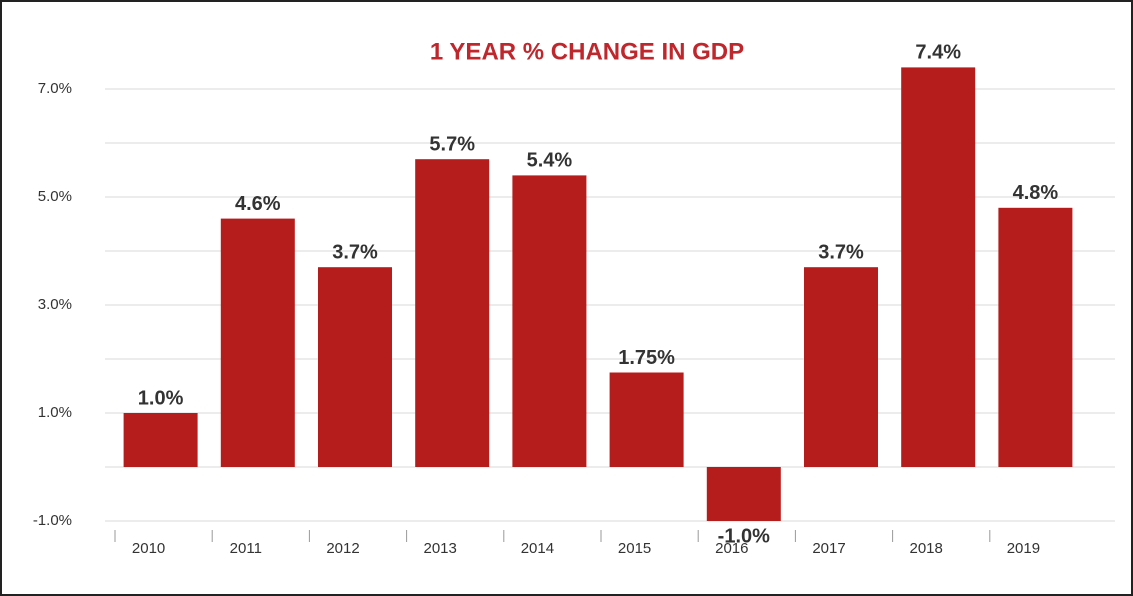 This screenshot has width=1133, height=596. I want to click on y-tick-label: 1.0%, so click(55, 412).